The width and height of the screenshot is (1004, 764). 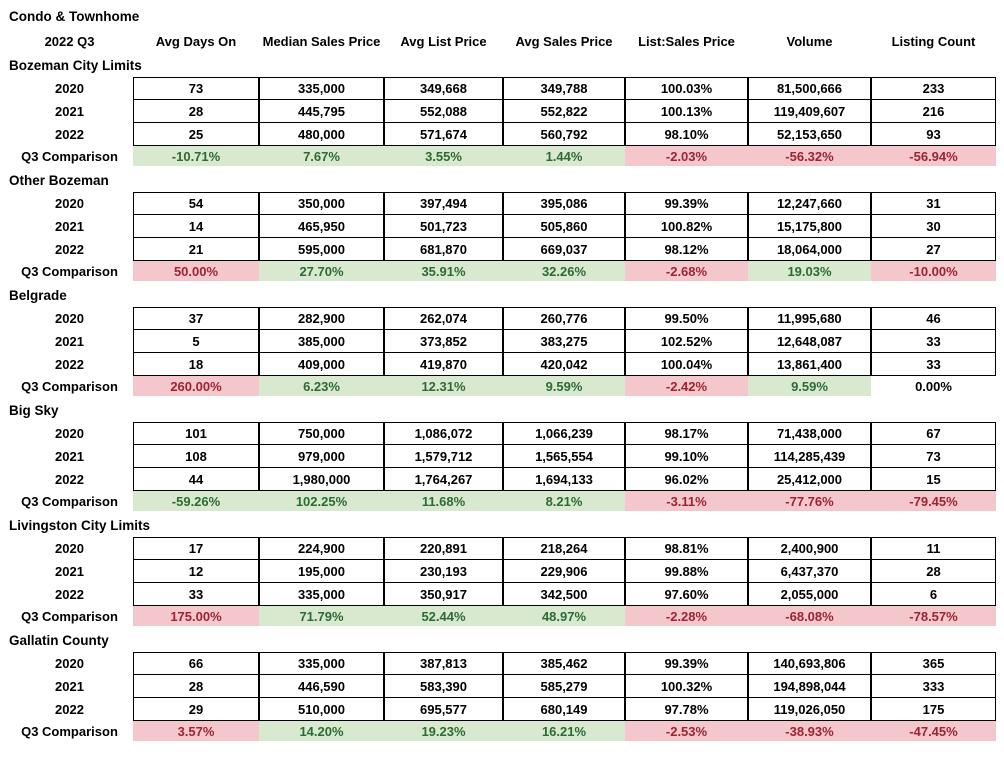 What do you see at coordinates (321, 433) in the screenshot?
I see `data-cell: 750,000` at bounding box center [321, 433].